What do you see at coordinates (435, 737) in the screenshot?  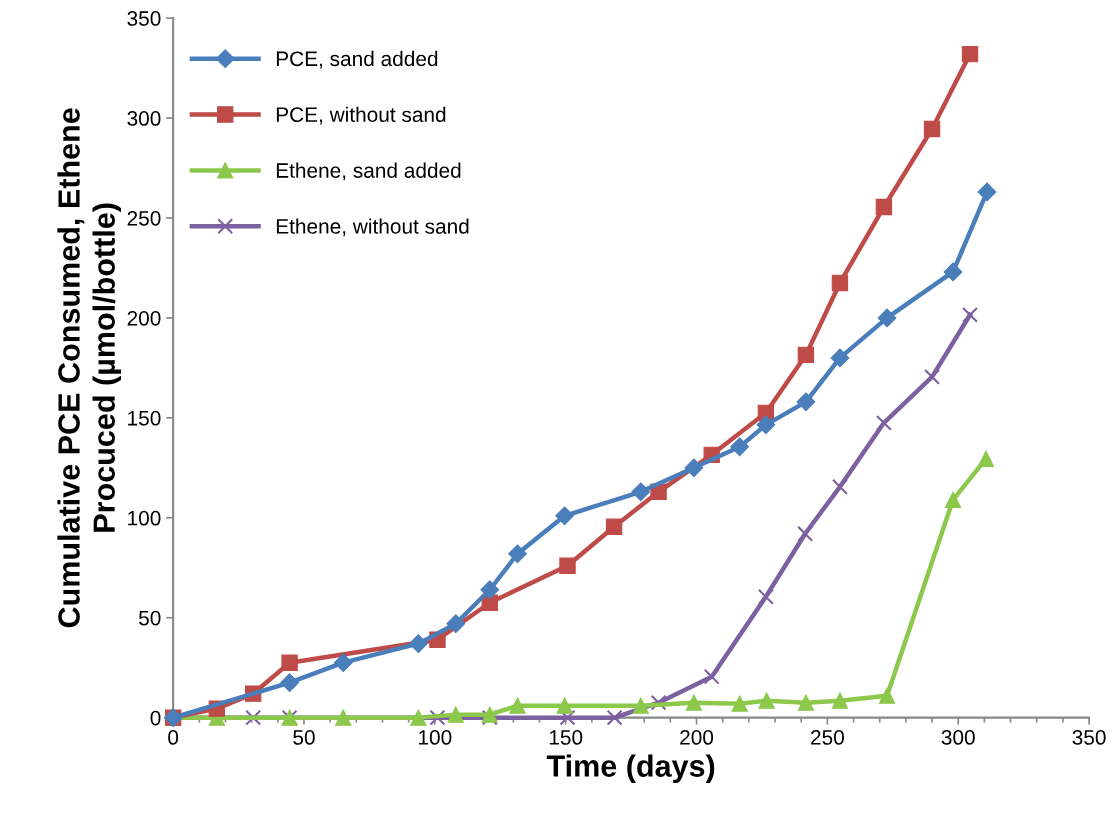 I see `x-tick-label: 100` at bounding box center [435, 737].